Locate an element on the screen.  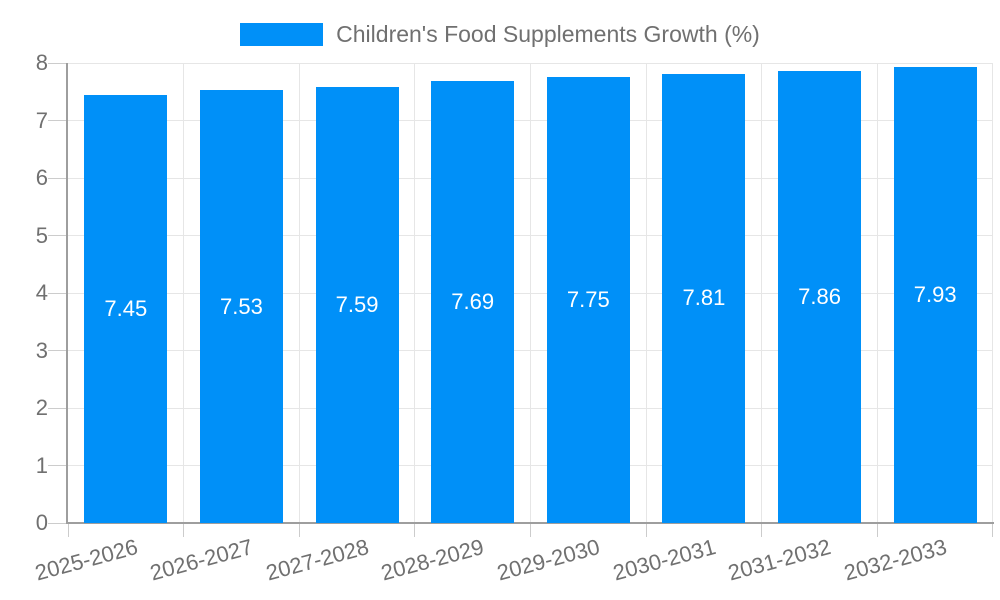
bar: 7.86 is located at coordinates (820, 297).